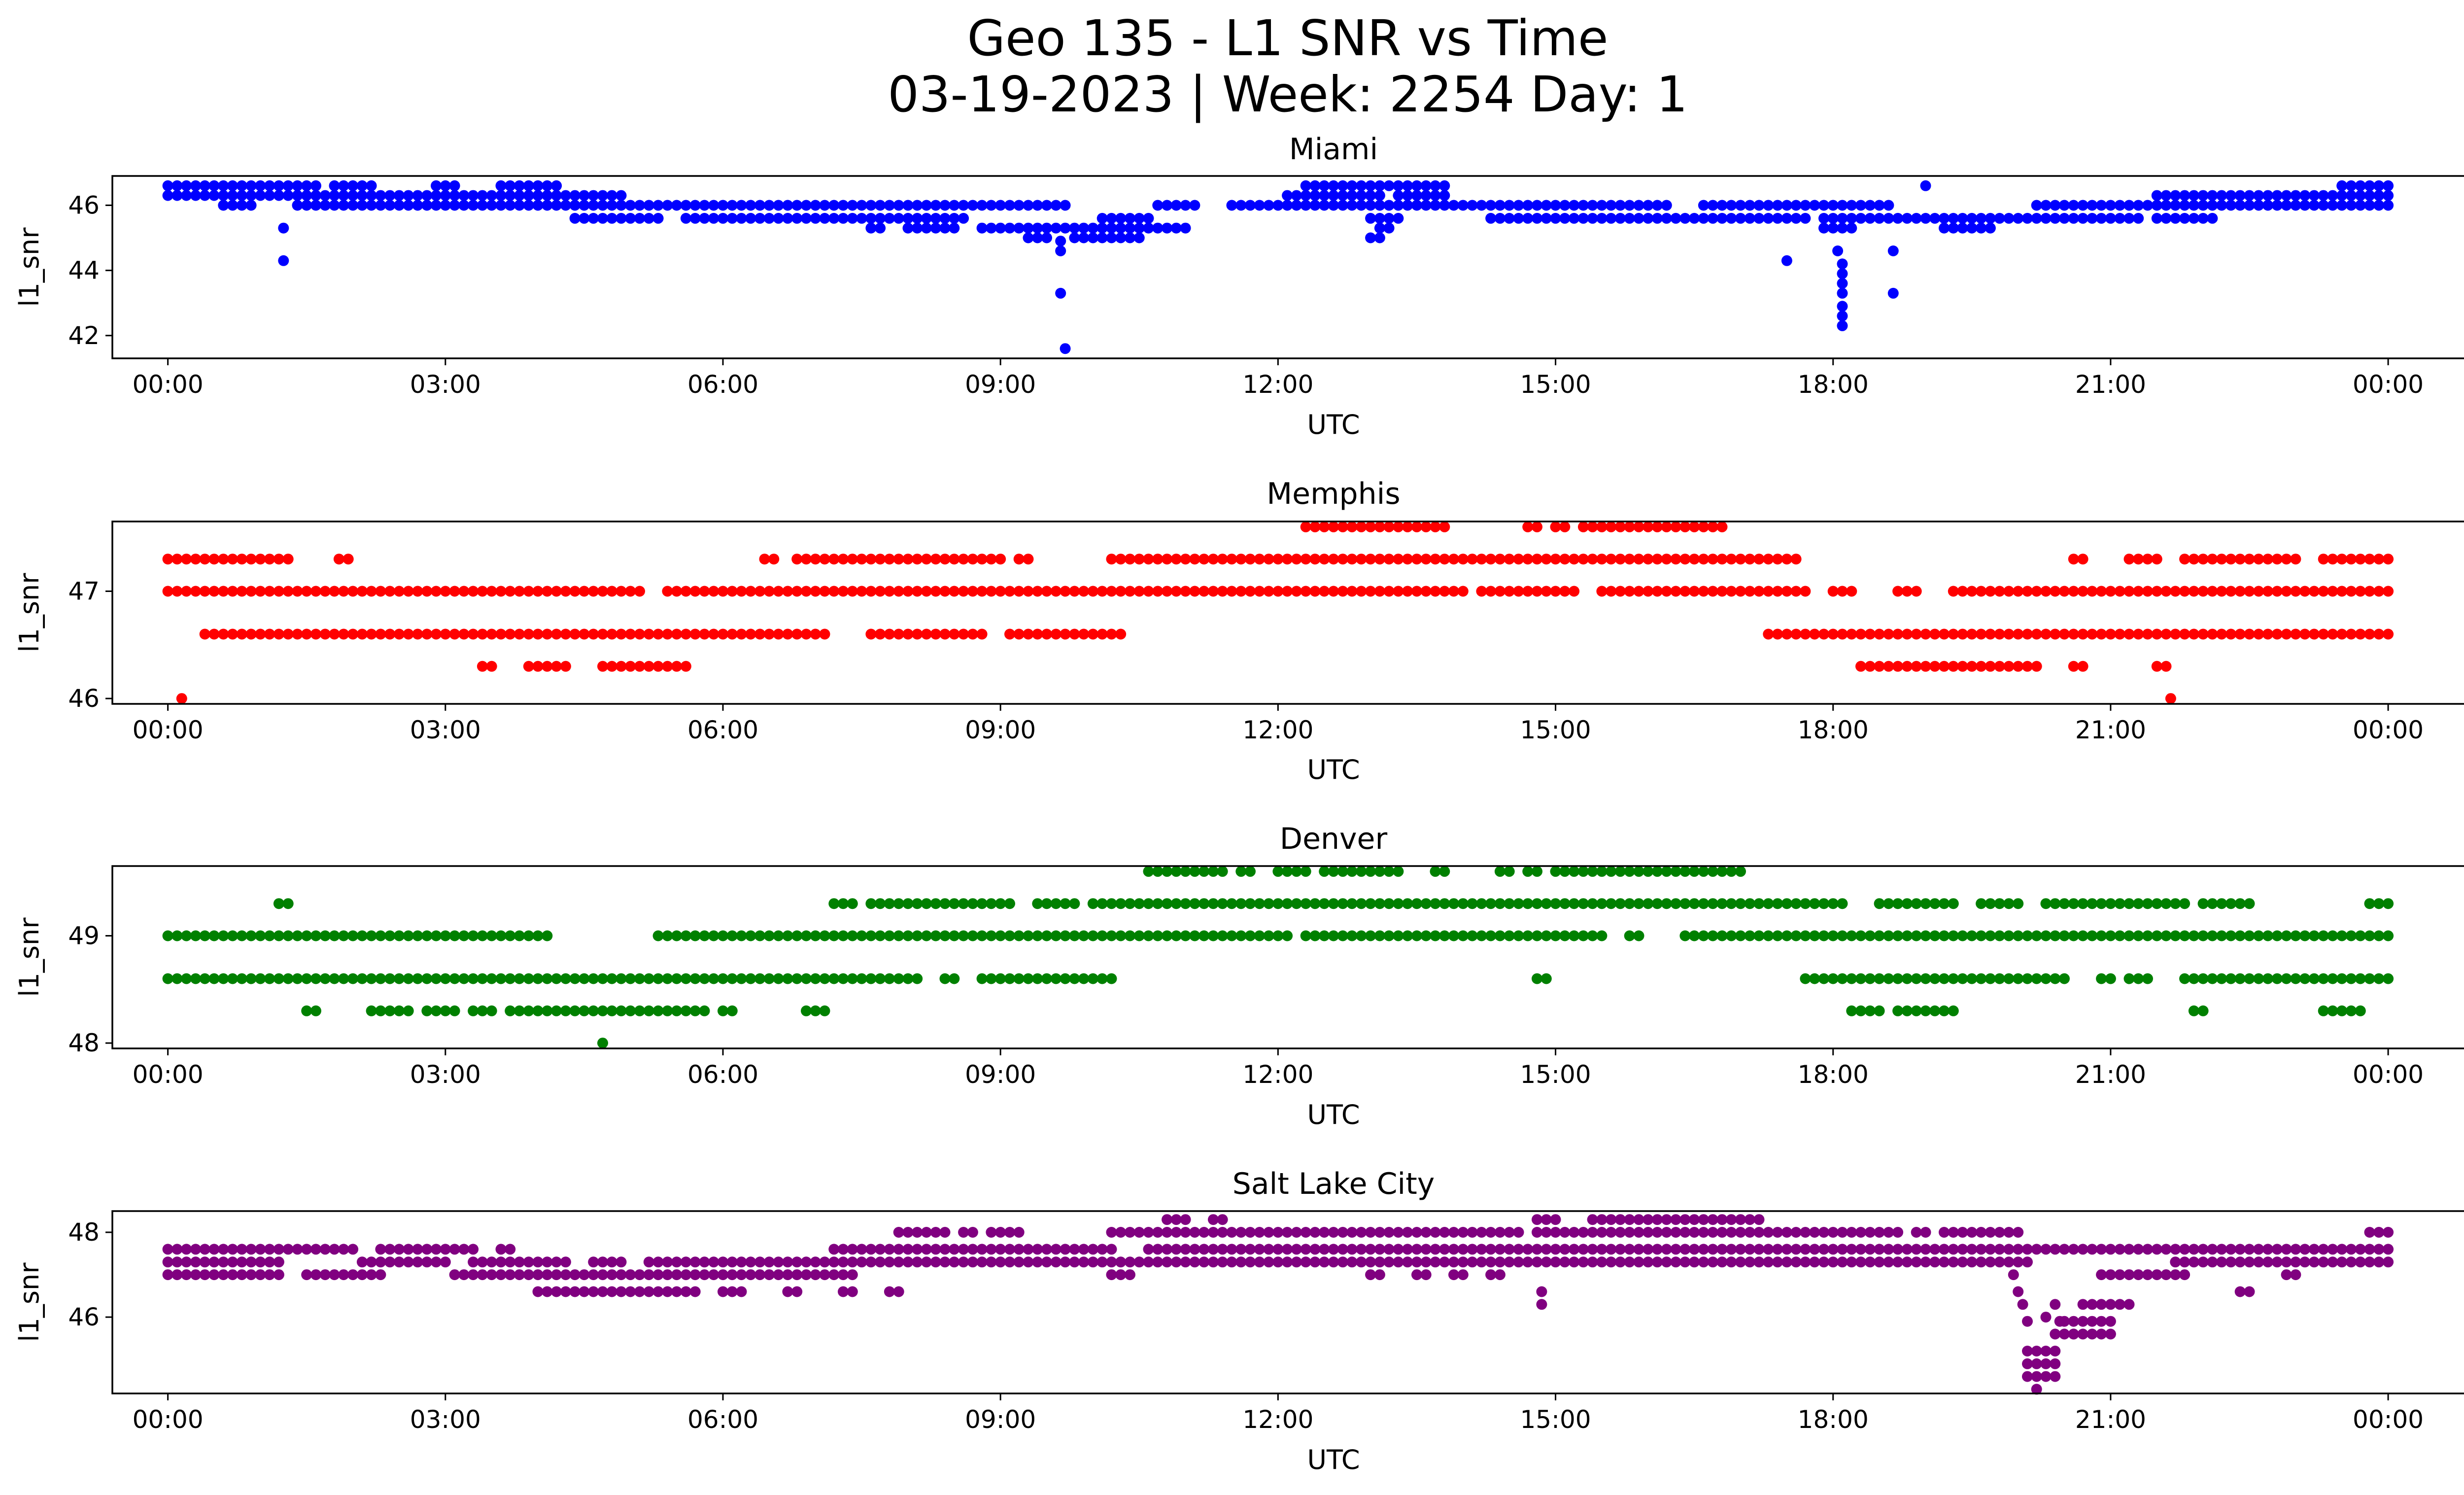 The width and height of the screenshot is (2464, 1495). I want to click on x-tick-label-memphis-6: 18:00, so click(1833, 730).